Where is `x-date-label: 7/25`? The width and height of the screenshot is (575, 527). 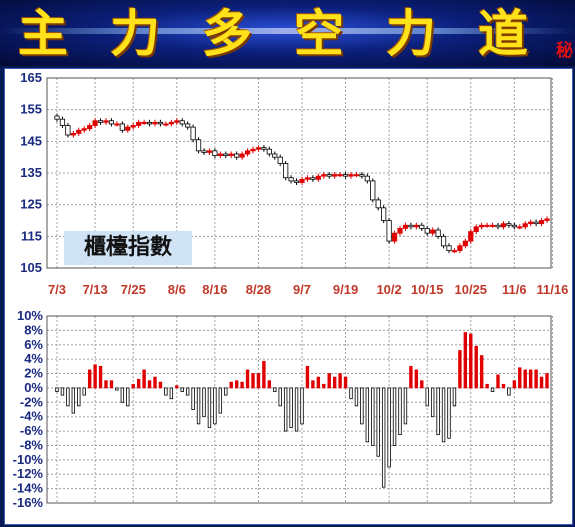 x-date-label: 7/25 is located at coordinates (133, 289).